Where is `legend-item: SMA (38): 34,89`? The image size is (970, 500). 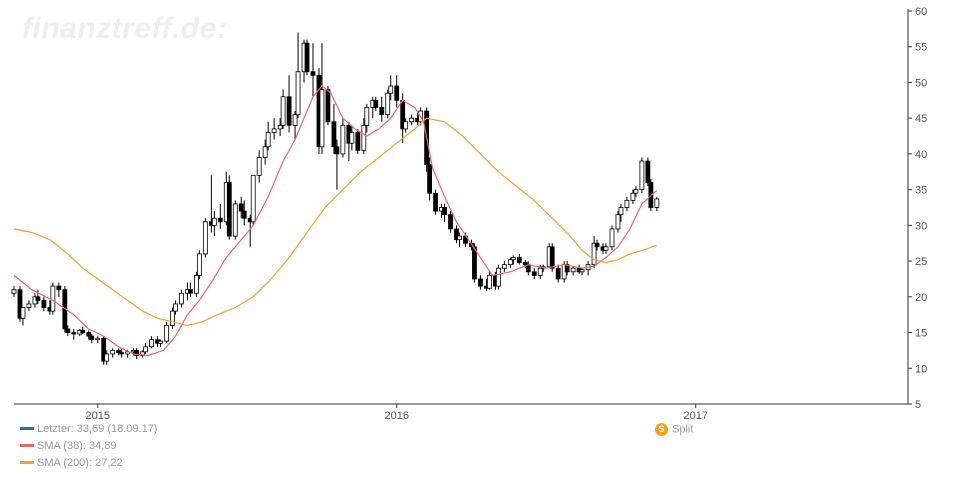
legend-item: SMA (38): 34,89 is located at coordinates (68, 446).